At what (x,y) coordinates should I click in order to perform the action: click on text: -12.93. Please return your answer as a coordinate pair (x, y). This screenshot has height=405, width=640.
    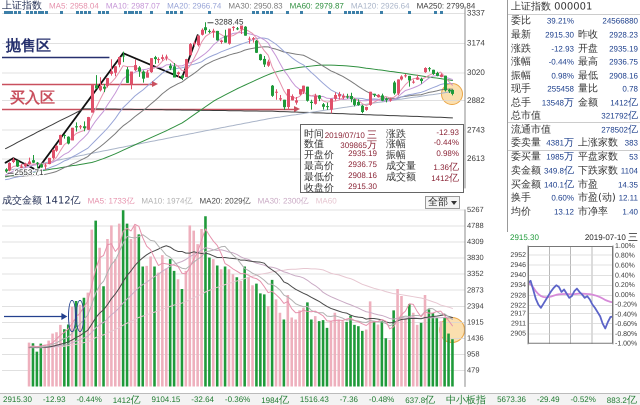
    Looking at the image, I should click on (562, 48).